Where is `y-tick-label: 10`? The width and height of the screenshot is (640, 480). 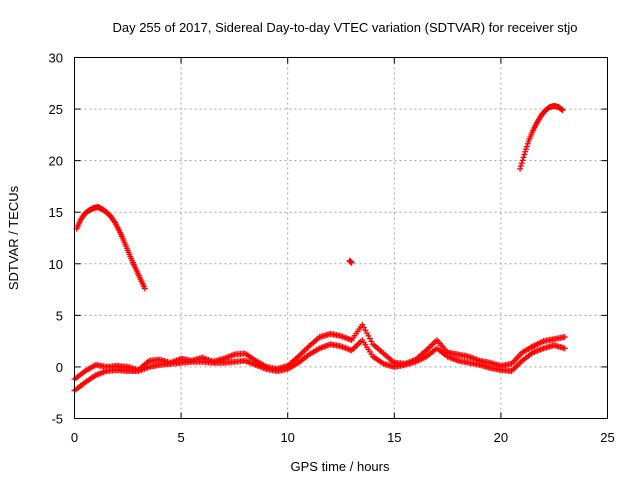 y-tick-label: 10 is located at coordinates (56, 264).